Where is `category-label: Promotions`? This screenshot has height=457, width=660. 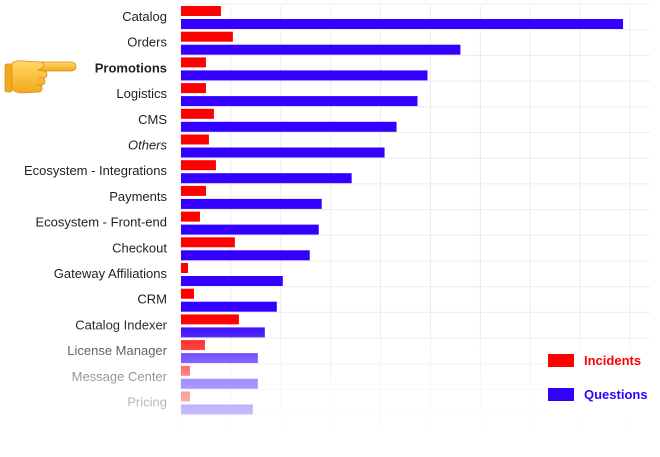 category-label: Promotions is located at coordinates (131, 67).